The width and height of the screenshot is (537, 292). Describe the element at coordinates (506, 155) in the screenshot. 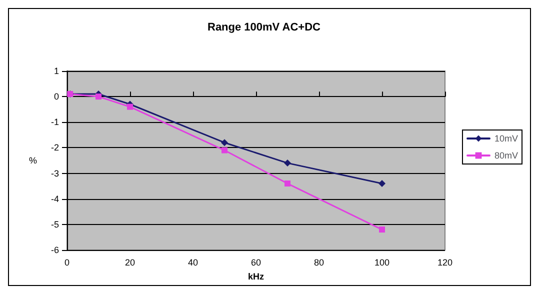

I see `legend-label: 80mV` at that location.